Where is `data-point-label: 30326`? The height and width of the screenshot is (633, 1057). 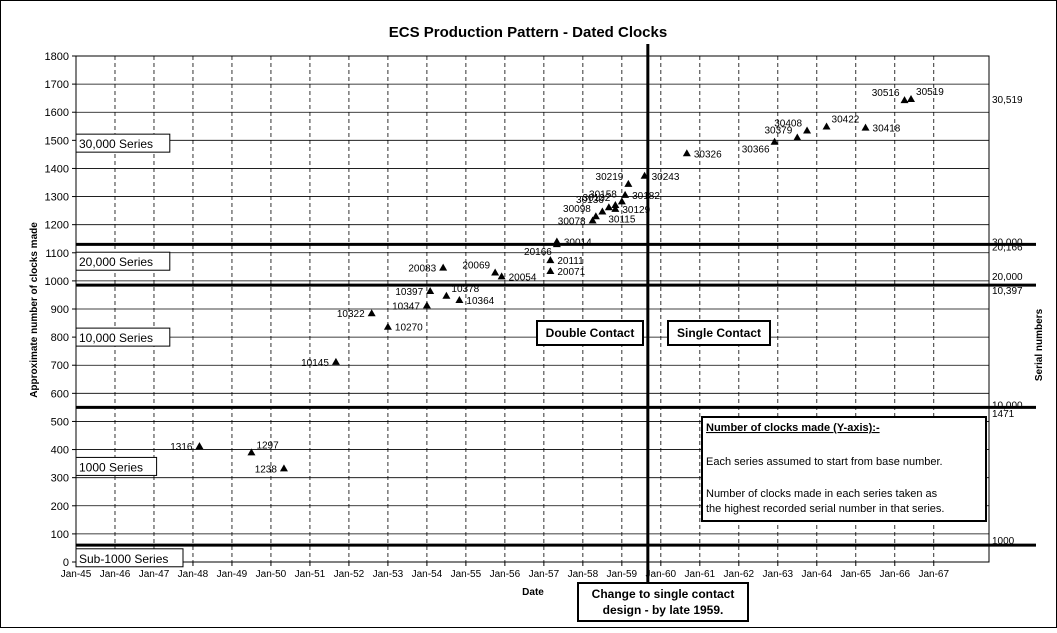
data-point-label: 30326 is located at coordinates (708, 154).